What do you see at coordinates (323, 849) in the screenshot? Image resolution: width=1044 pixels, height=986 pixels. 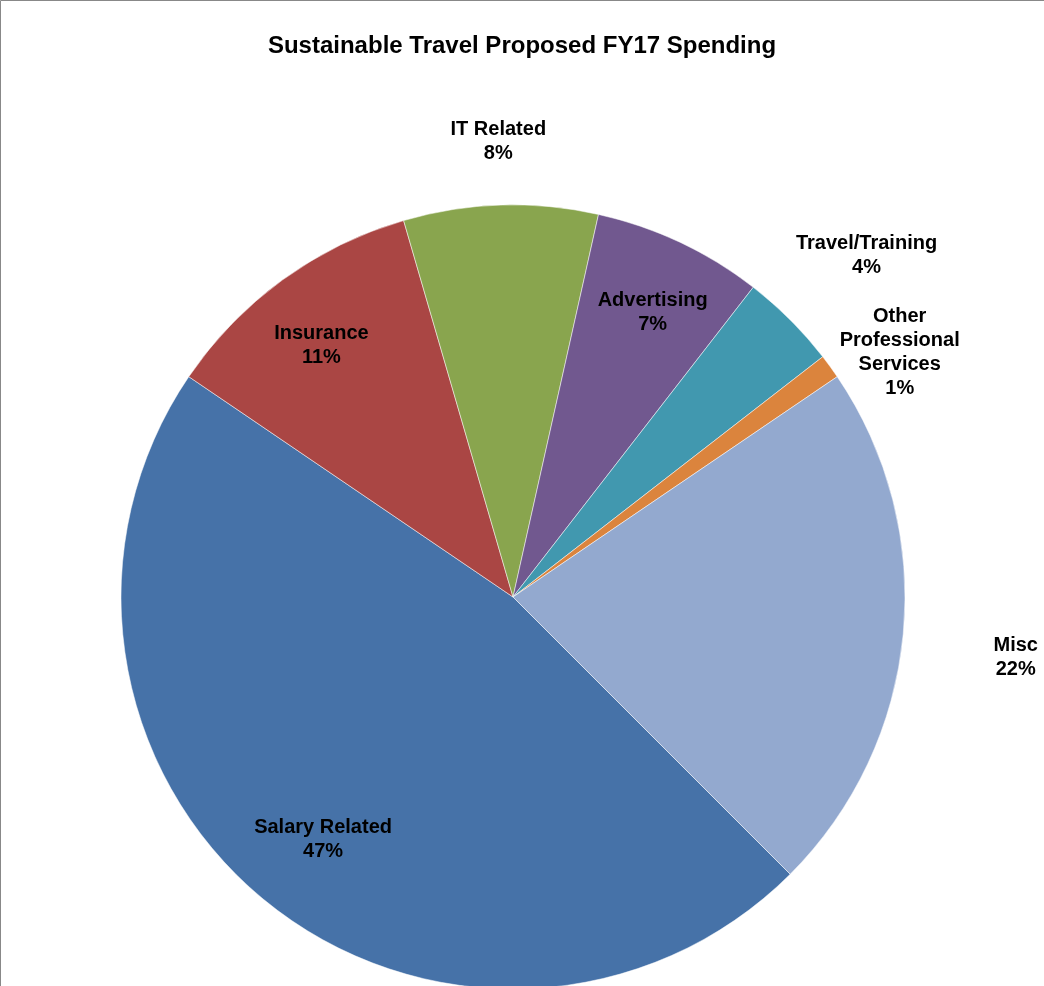 I see `data-label: 47%` at bounding box center [323, 849].